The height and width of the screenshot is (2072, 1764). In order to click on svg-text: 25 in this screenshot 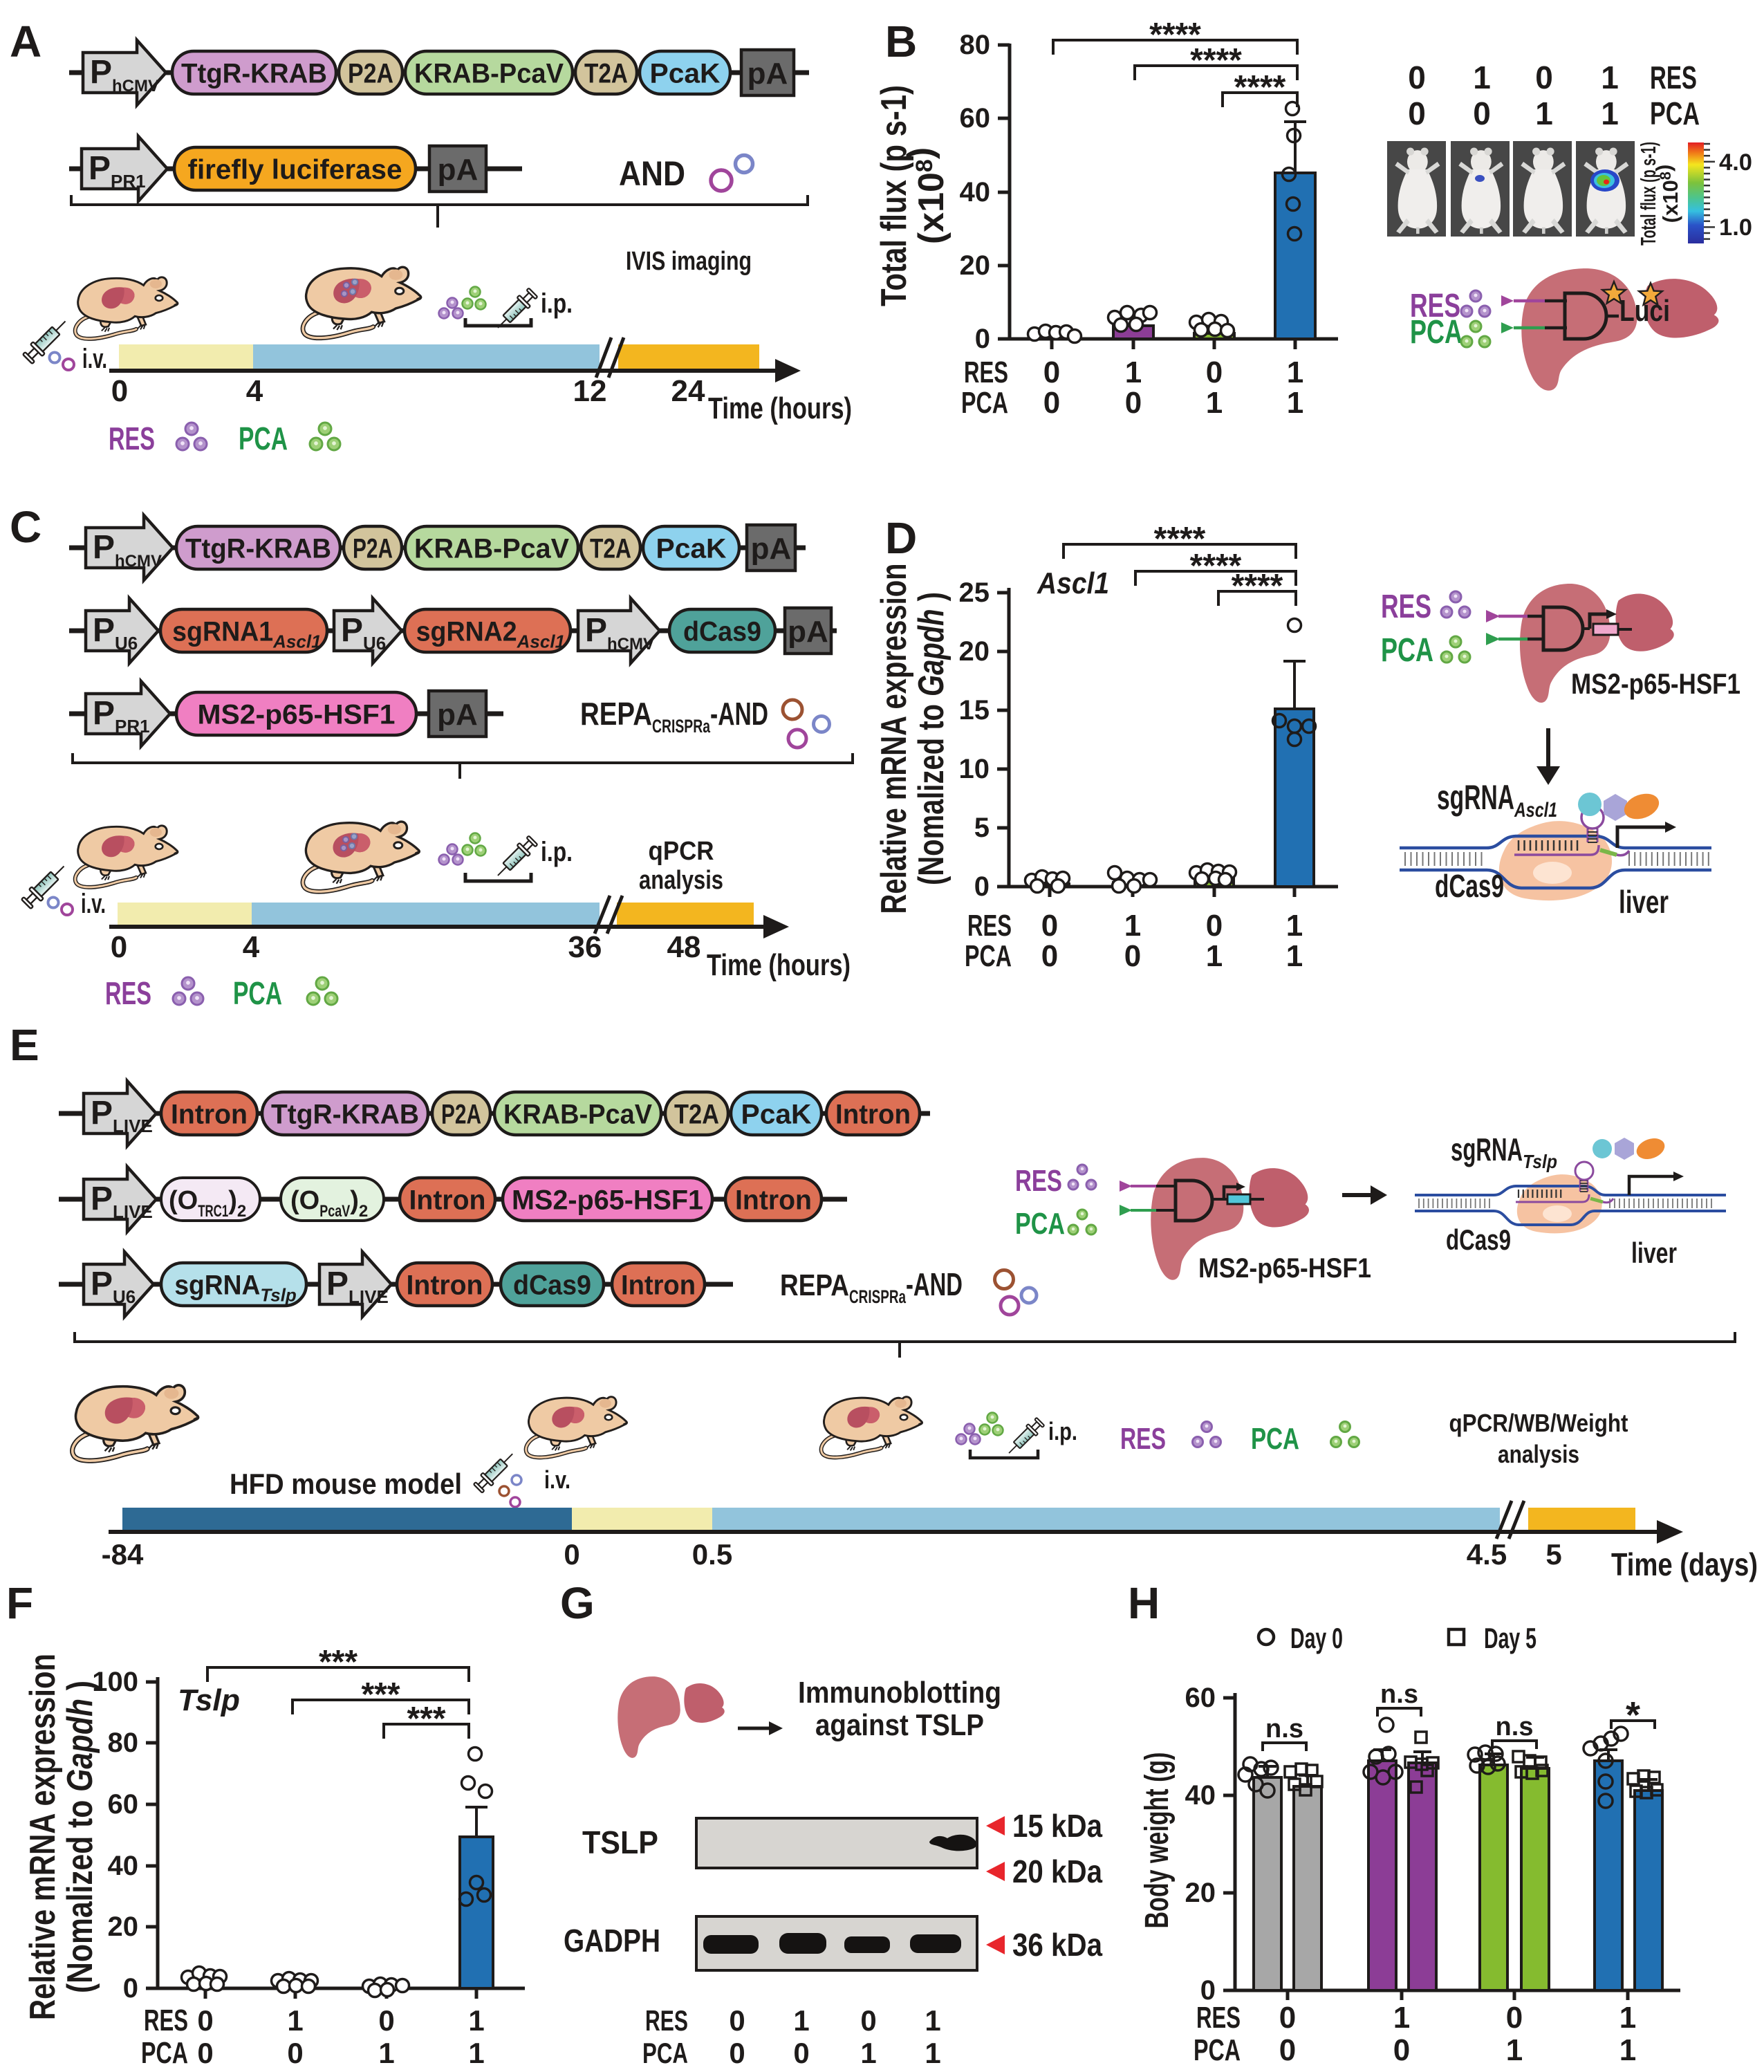, I will do `click(974, 592)`.